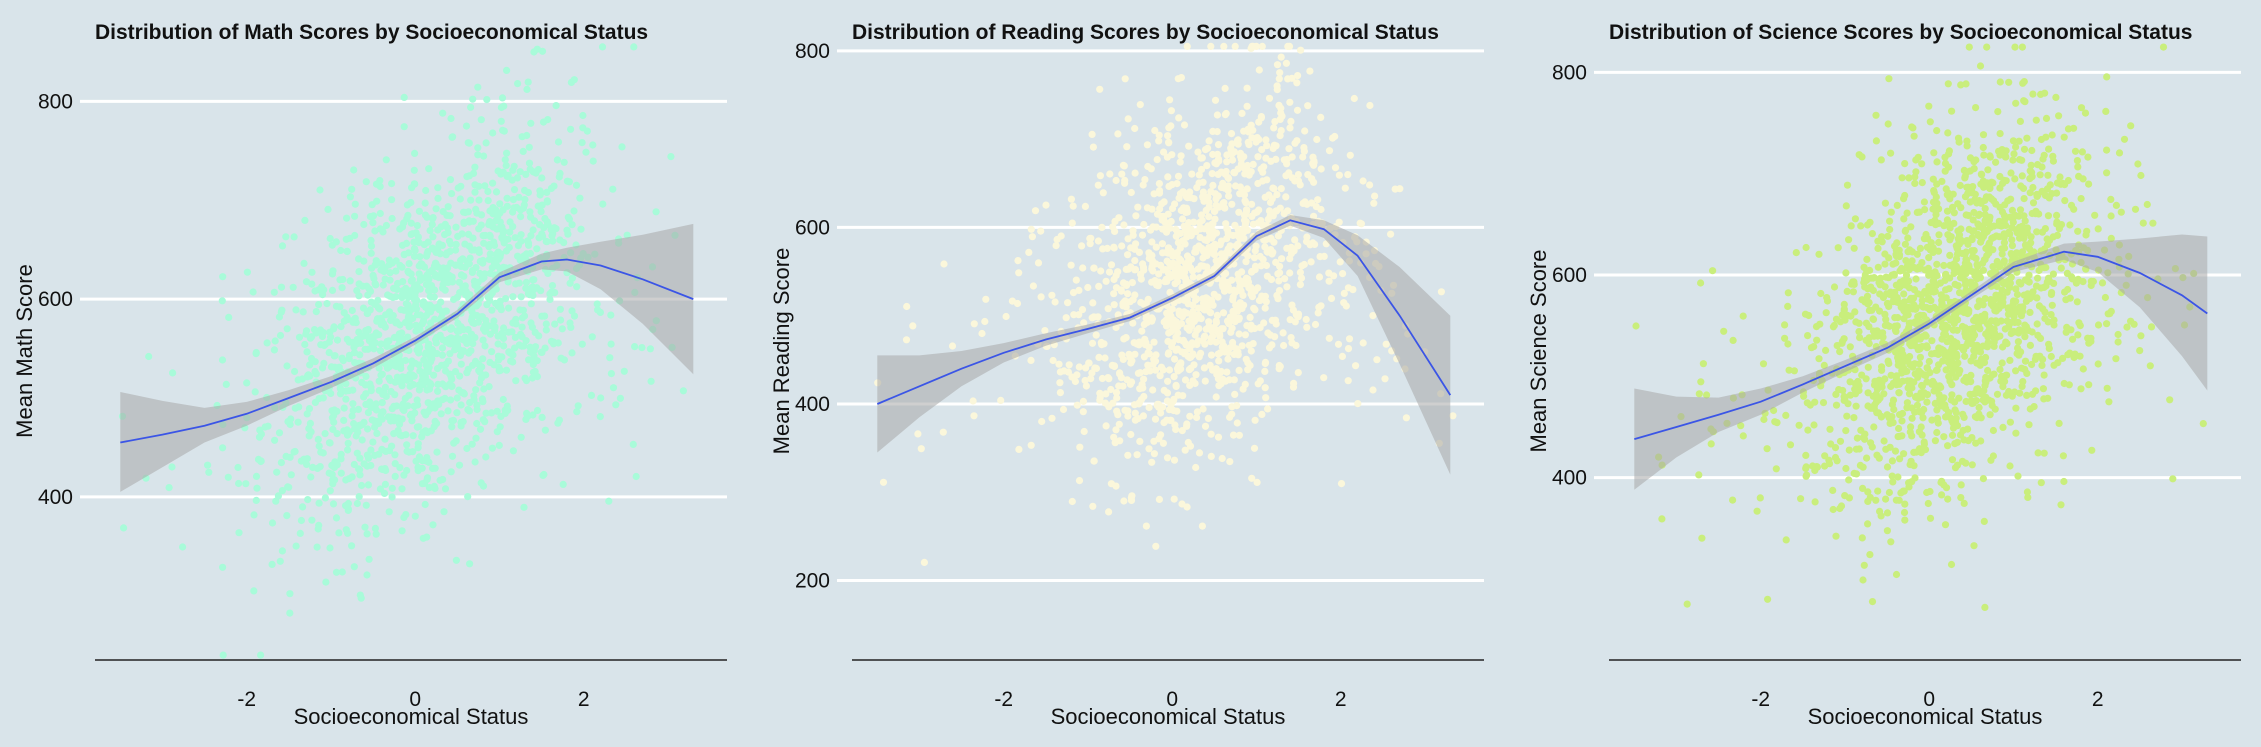 The height and width of the screenshot is (747, 2261). Describe the element at coordinates (1164, 312) in the screenshot. I see `reading-smooth-line` at that location.